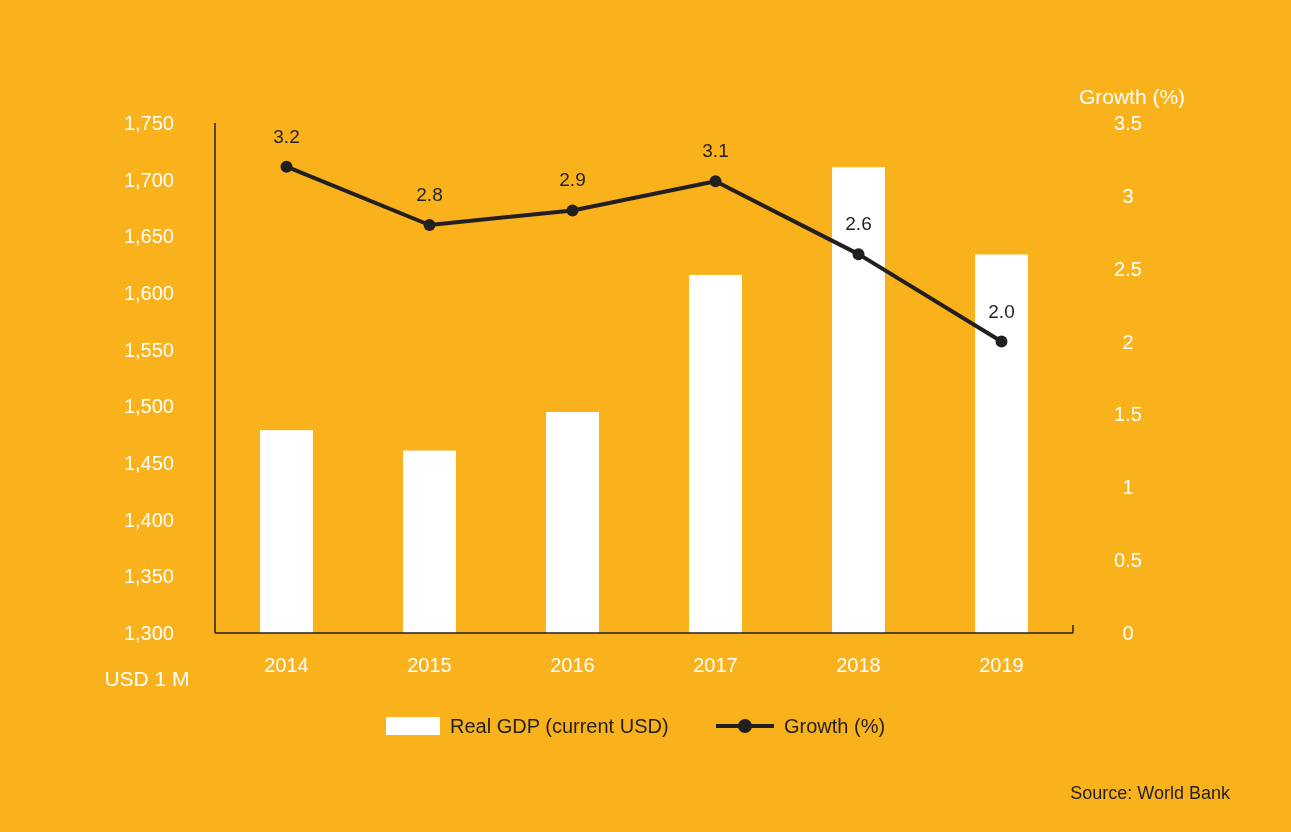  I want to click on y2-tick-label: 3, so click(1128, 195).